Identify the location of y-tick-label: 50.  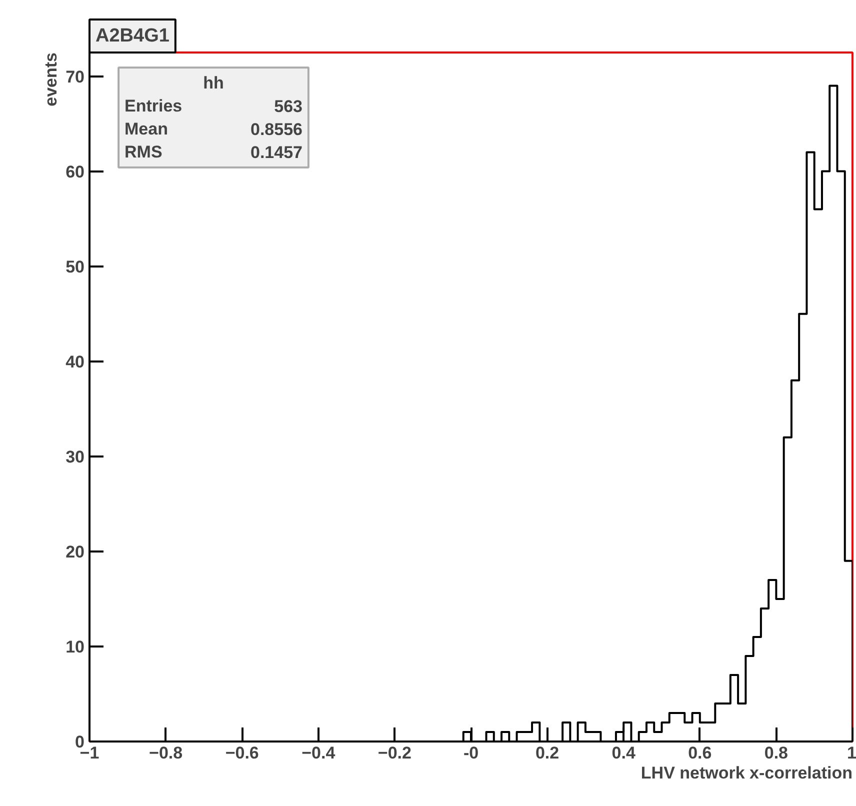
(75, 266).